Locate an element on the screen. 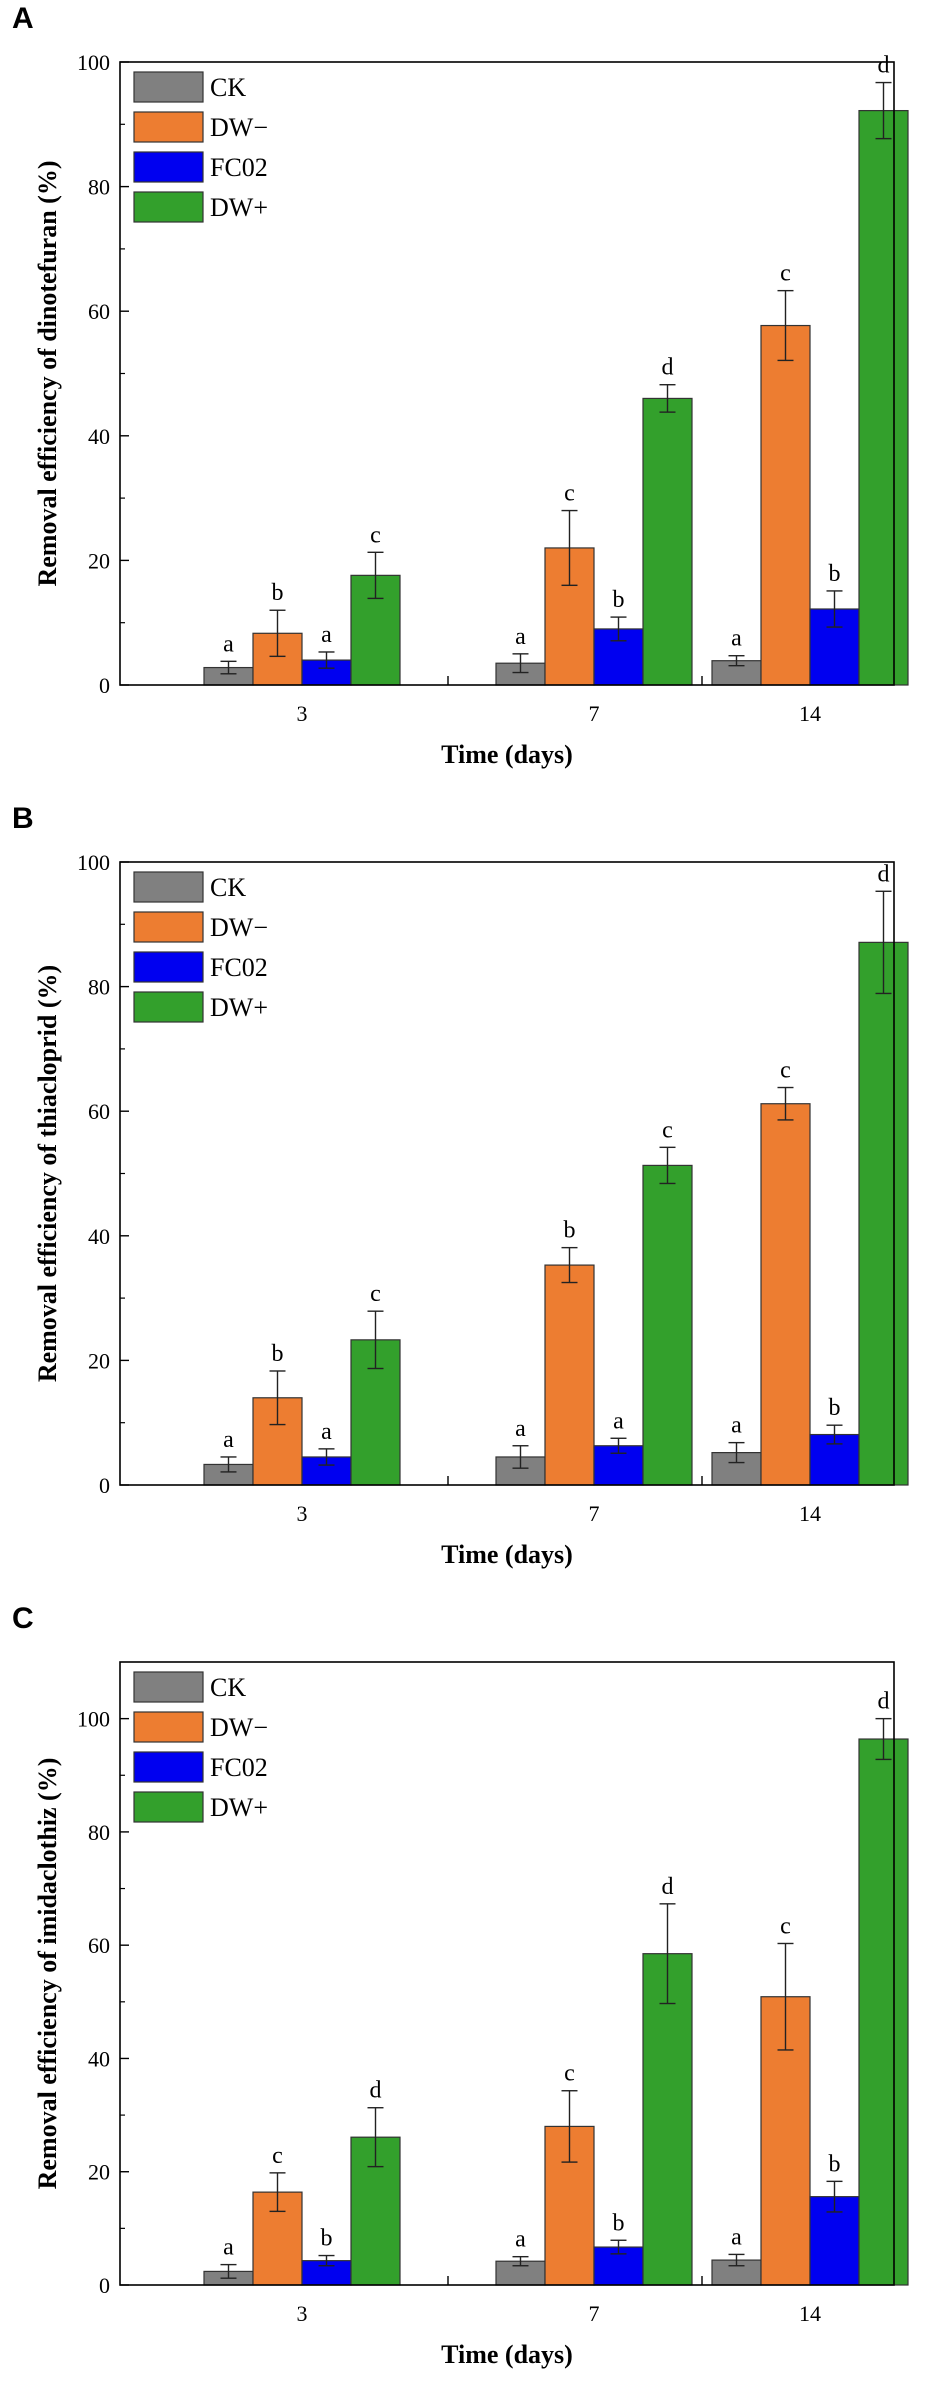  panel-label: B is located at coordinates (23, 818).